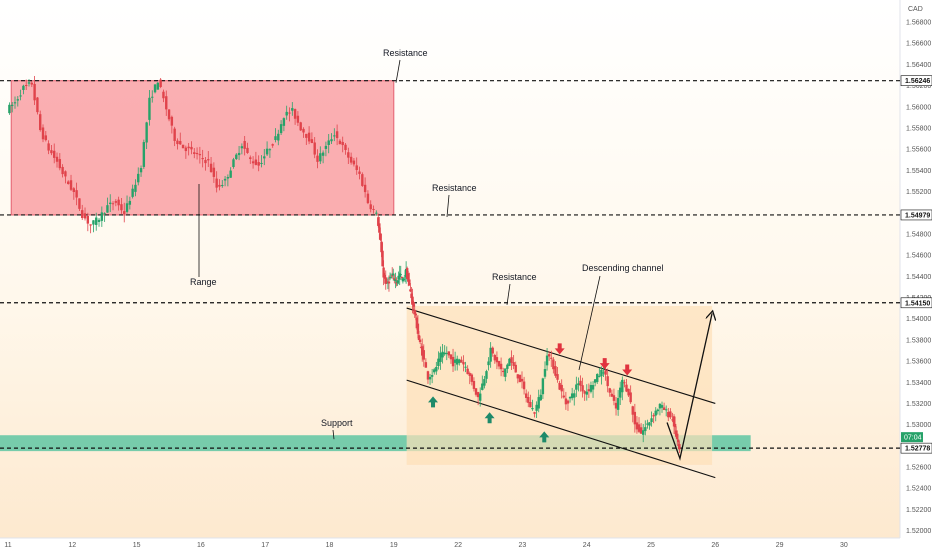 The width and height of the screenshot is (932, 550). I want to click on time-tick-11: 26, so click(715, 545).